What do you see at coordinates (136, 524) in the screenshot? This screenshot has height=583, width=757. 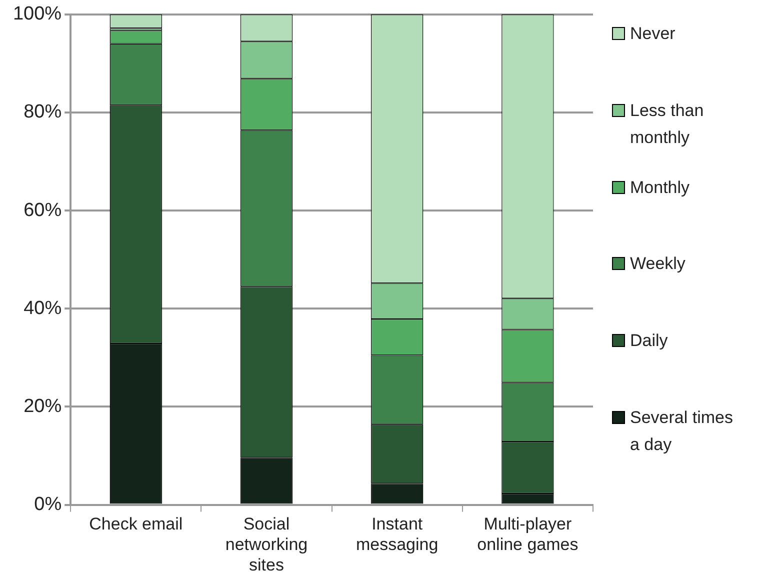 I see `x-tick-label: Check email` at bounding box center [136, 524].